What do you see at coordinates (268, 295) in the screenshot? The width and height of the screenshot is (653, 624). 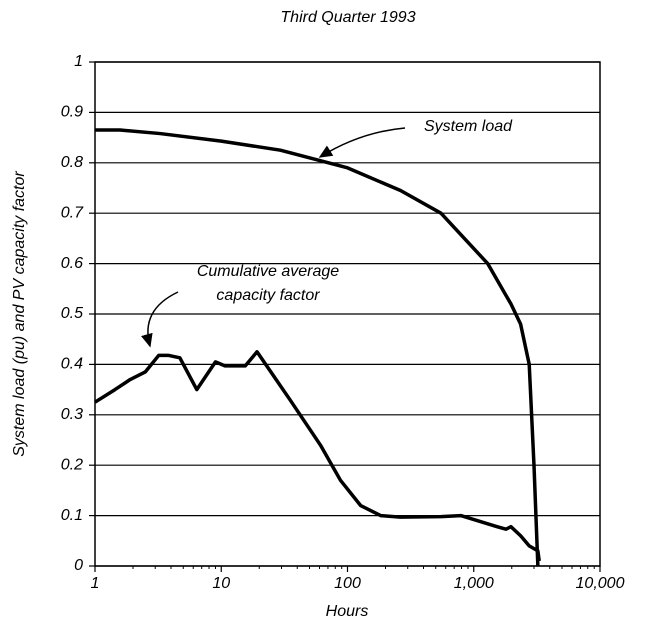 I see `annotation: capacity factor` at bounding box center [268, 295].